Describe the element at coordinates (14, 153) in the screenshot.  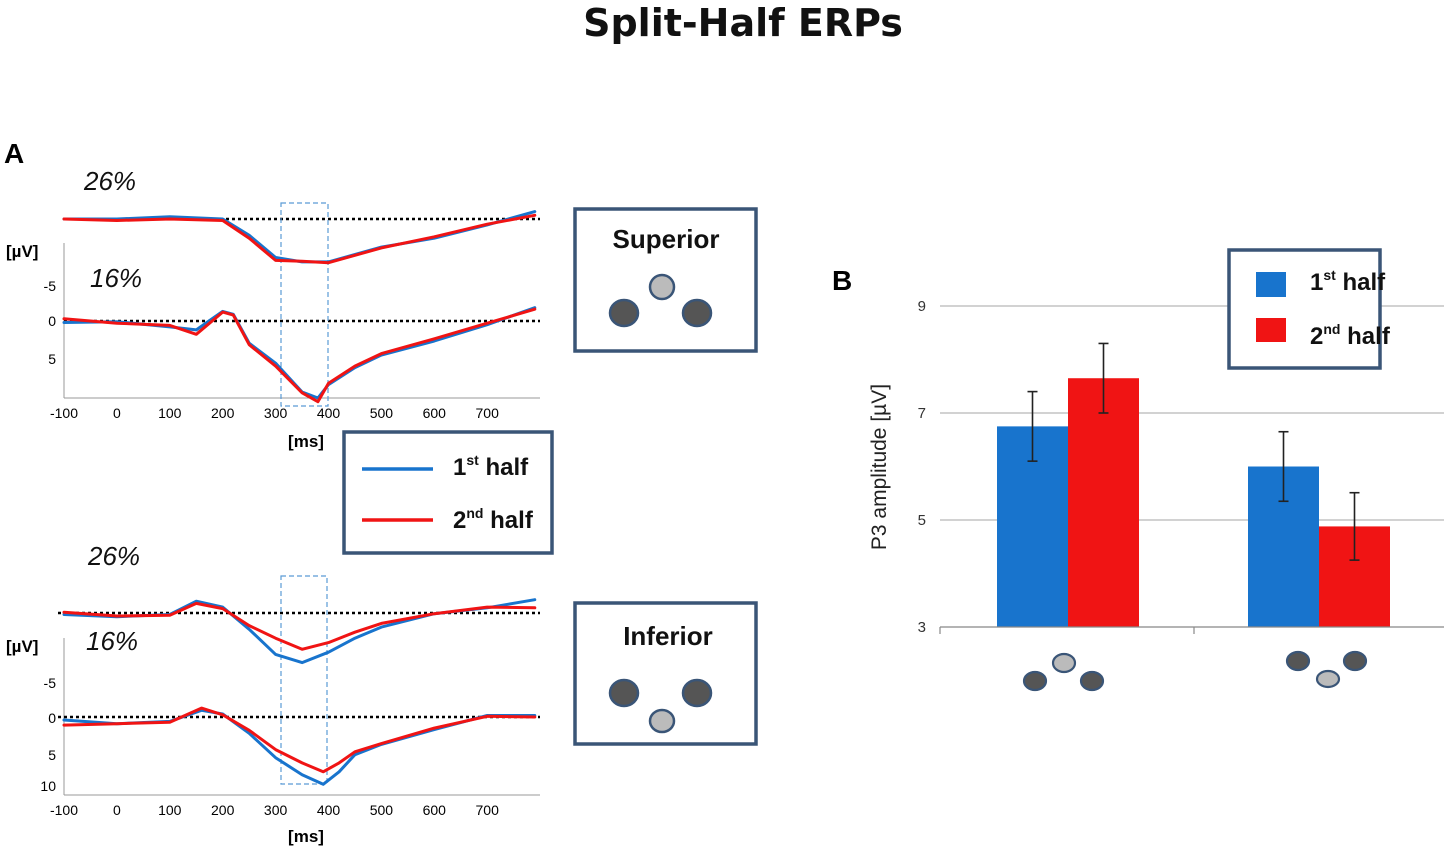
I see `panel-a-label: A` at that location.